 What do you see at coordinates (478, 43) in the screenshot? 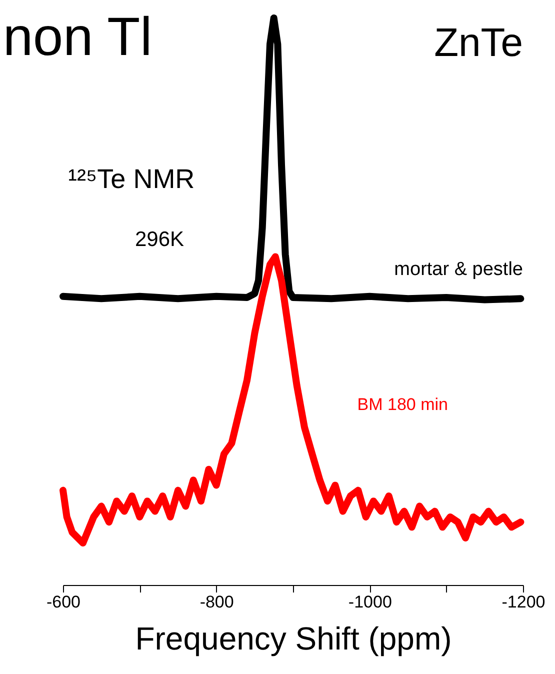
I see `annotation: ZnTe` at bounding box center [478, 43].